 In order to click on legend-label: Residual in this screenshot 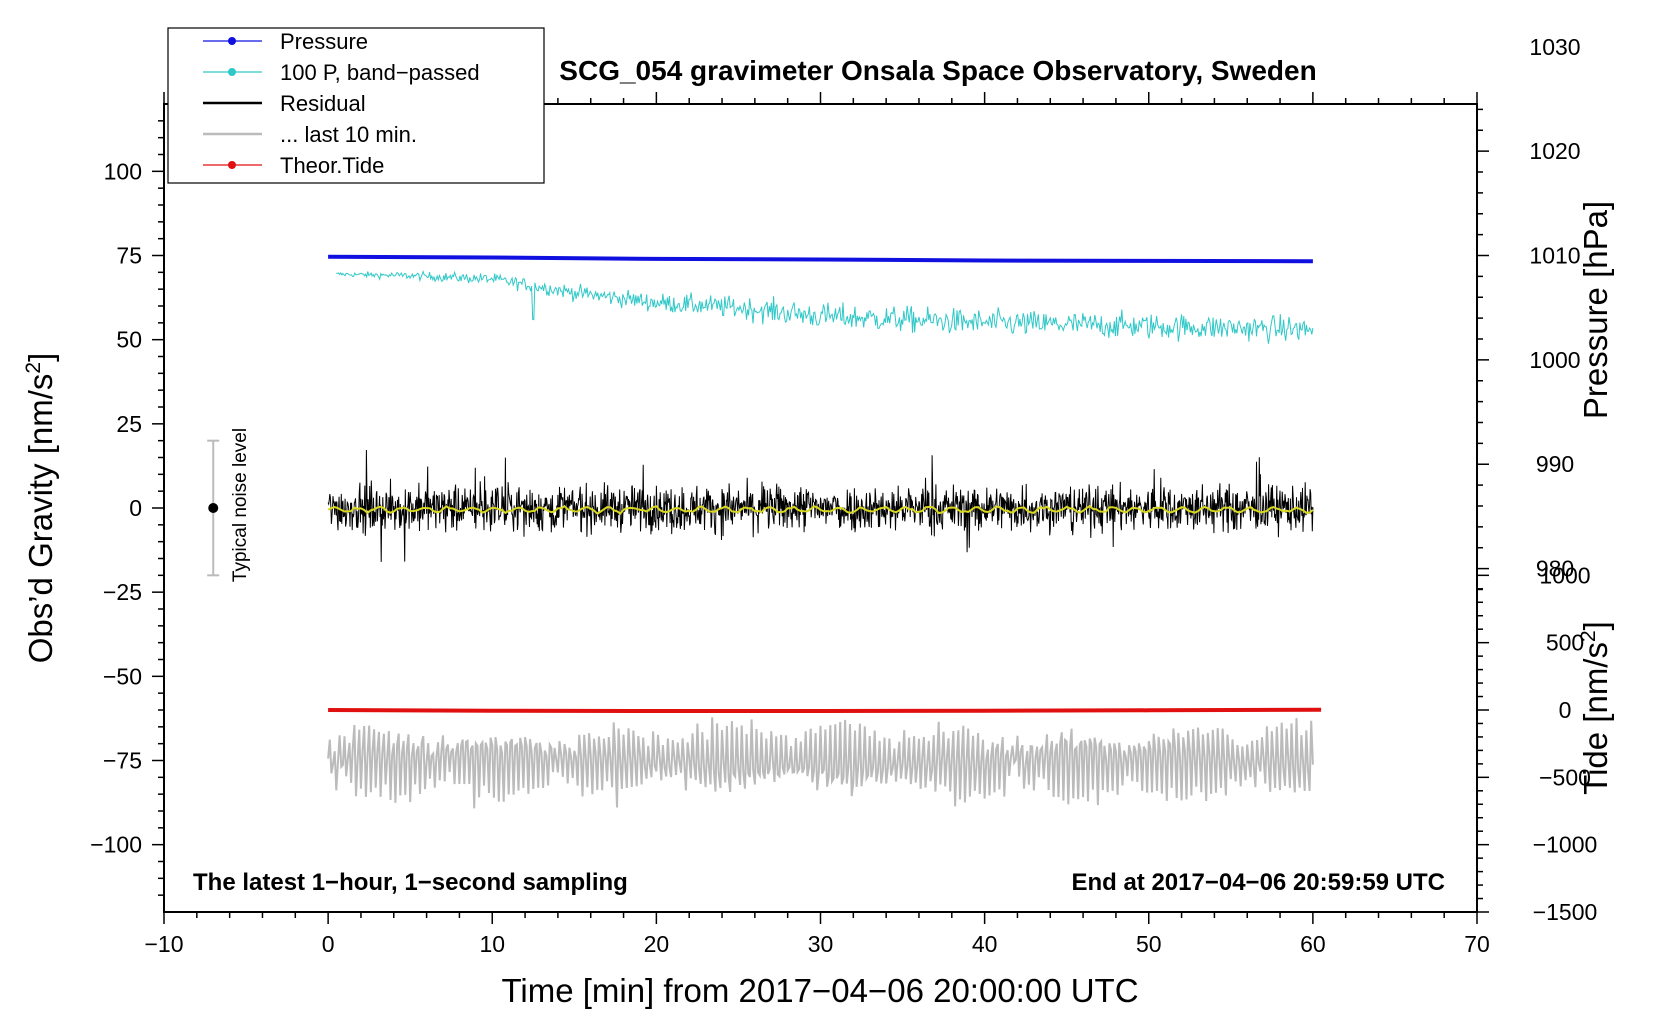, I will do `click(323, 103)`.